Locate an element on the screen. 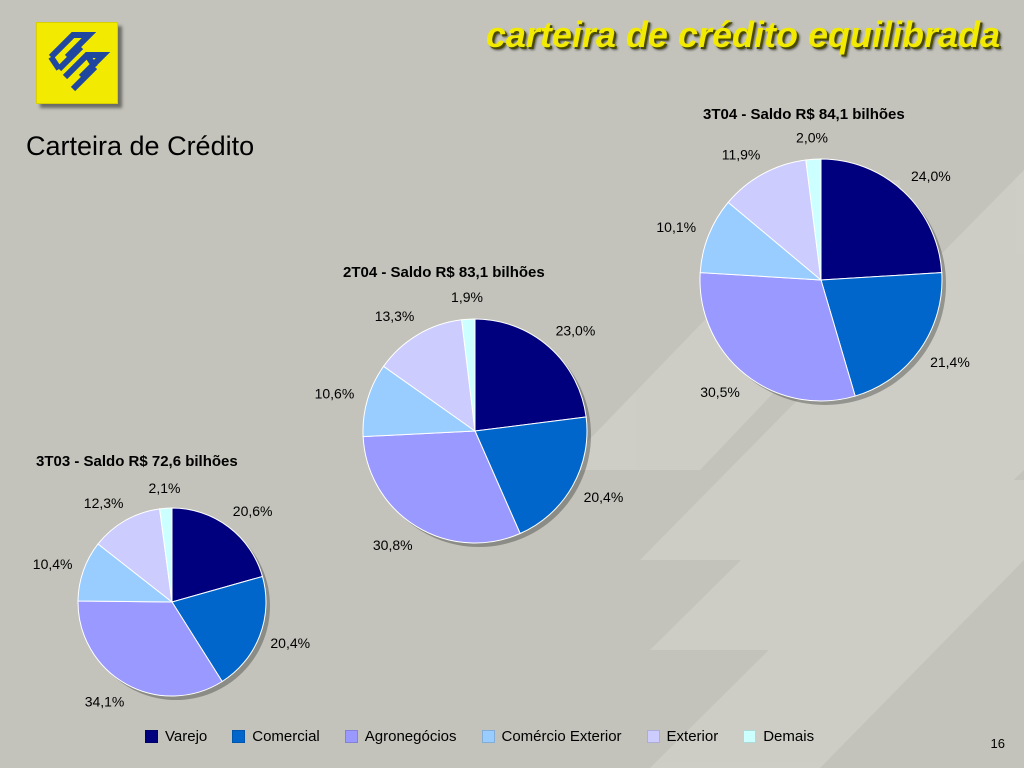 The image size is (1024, 768). legend-item-comercial: Comercial is located at coordinates (276, 736).